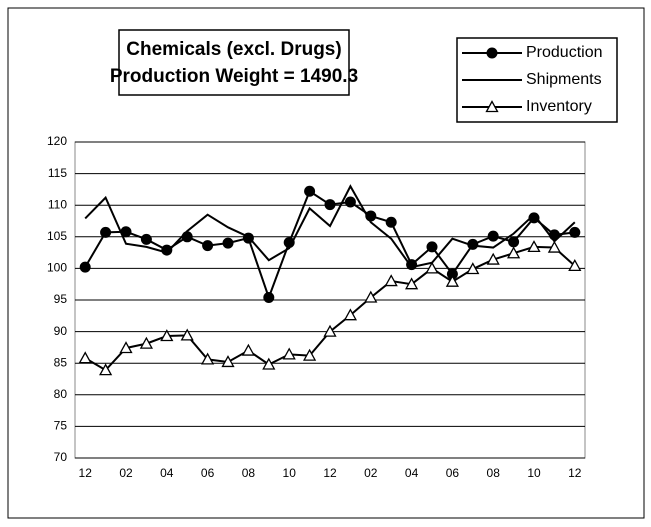 The height and width of the screenshot is (527, 651). Describe the element at coordinates (61, 457) in the screenshot. I see `y-tick-label: 70` at that location.